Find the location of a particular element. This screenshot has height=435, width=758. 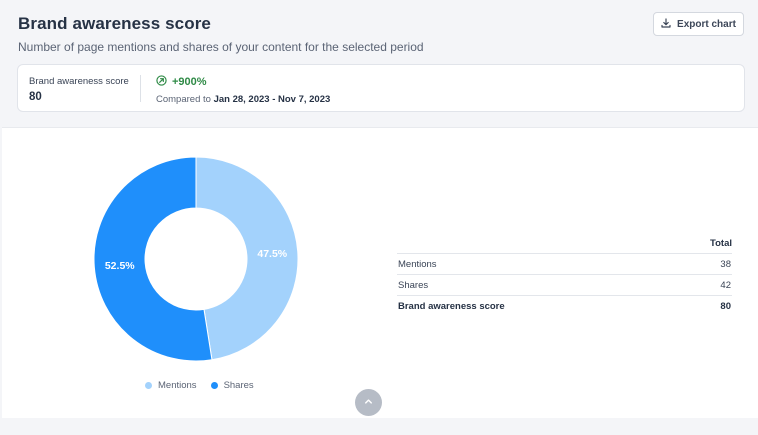

legend-label-mentions: Mentions is located at coordinates (177, 385).